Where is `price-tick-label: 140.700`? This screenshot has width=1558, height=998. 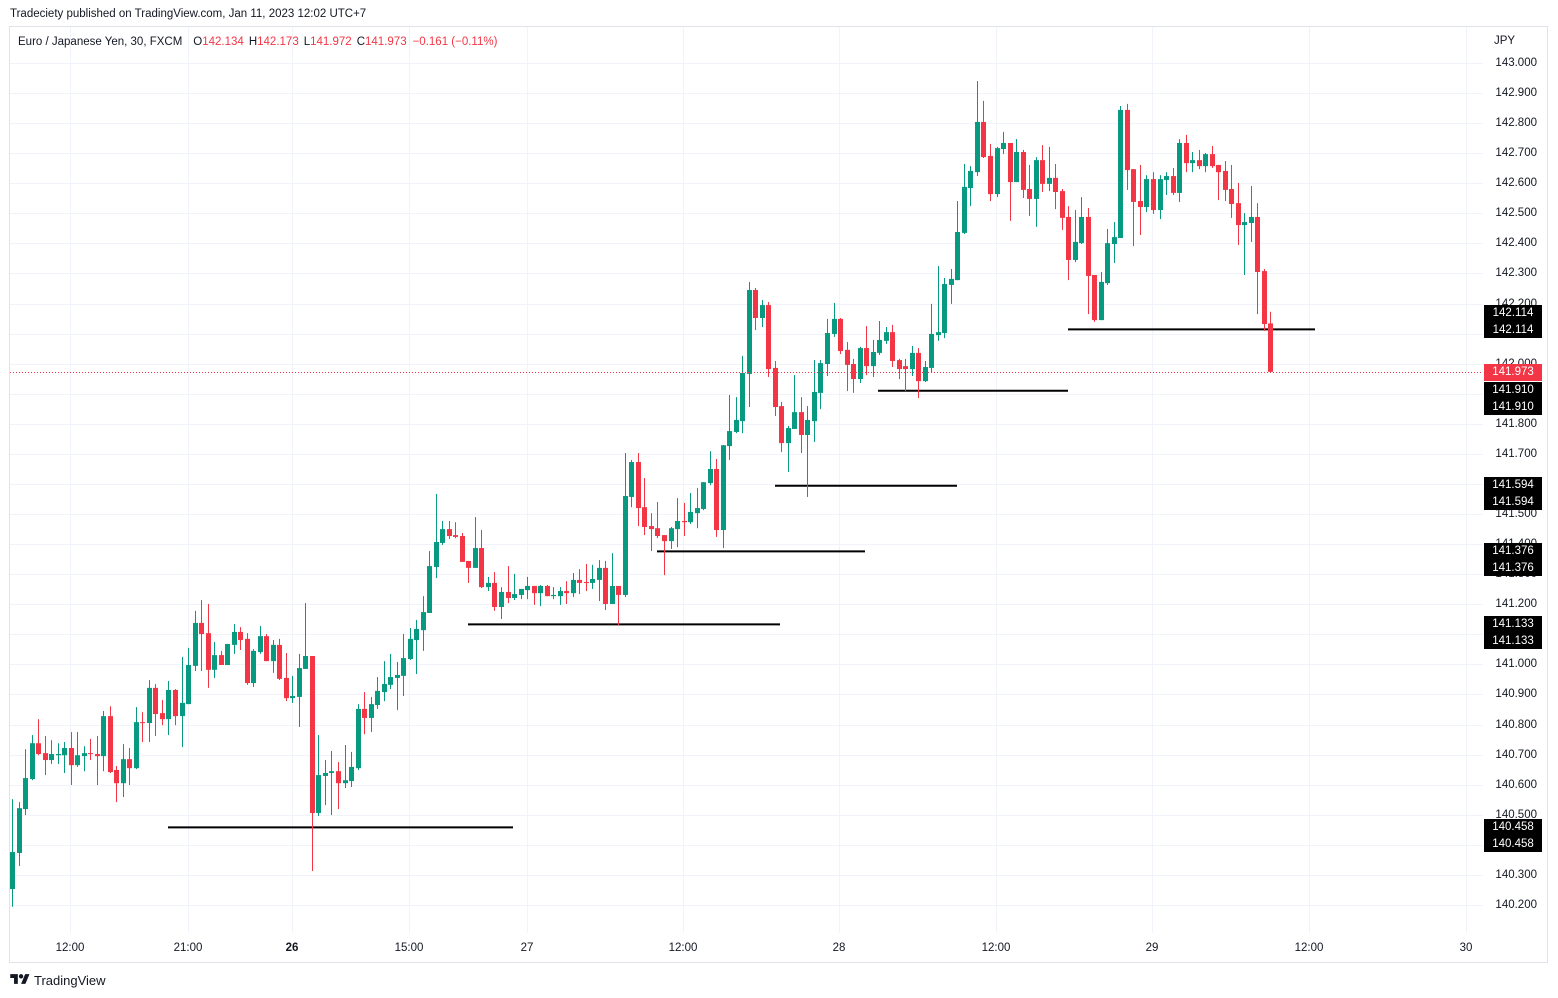 price-tick-label: 140.700 is located at coordinates (1516, 754).